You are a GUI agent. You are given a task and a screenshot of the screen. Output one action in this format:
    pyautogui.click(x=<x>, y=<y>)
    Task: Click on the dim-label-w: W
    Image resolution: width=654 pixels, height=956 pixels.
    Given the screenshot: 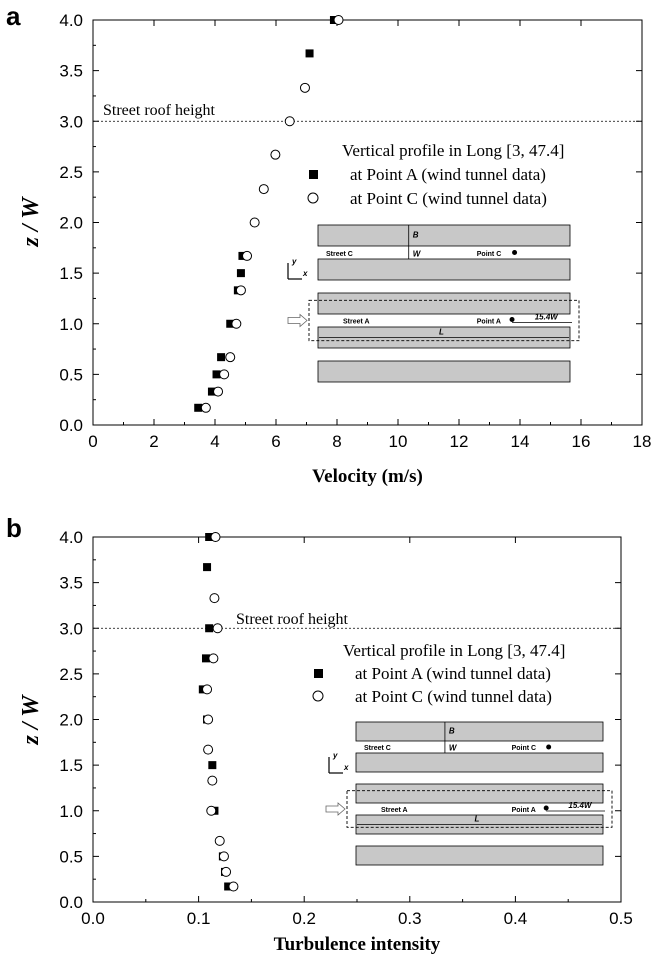 What is the action you would take?
    pyautogui.click(x=417, y=253)
    